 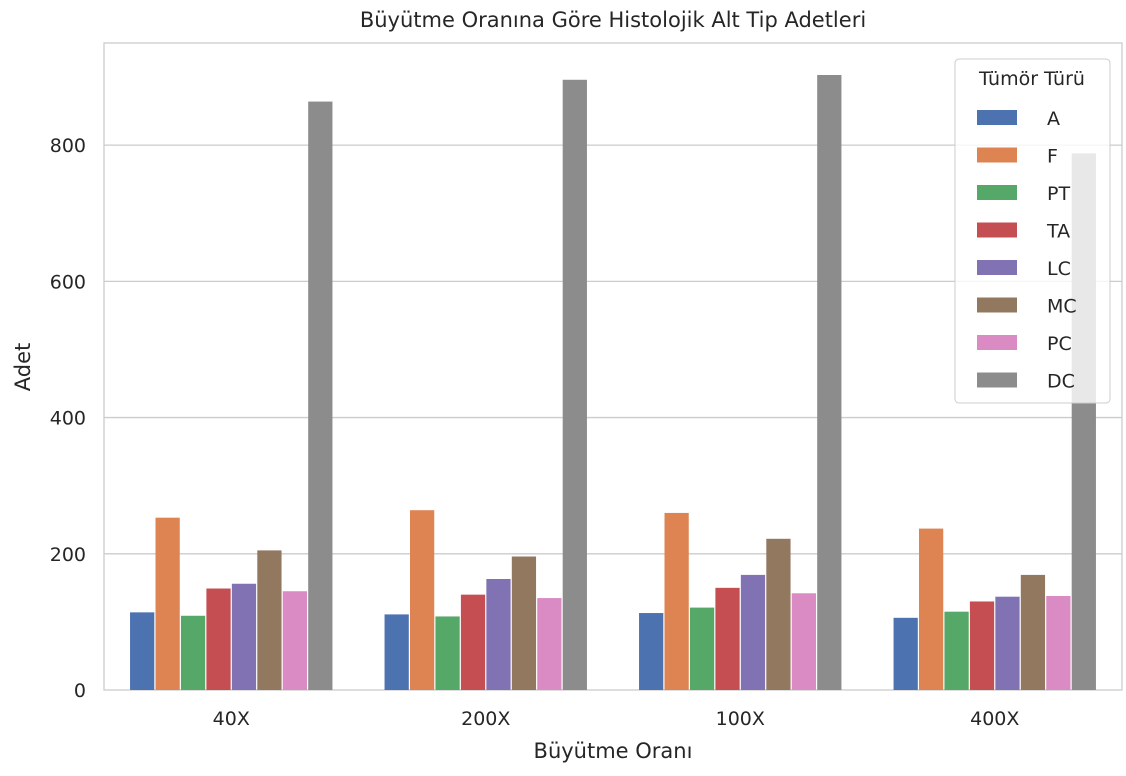 I want to click on legend-label-f: F, so click(x=1052, y=157).